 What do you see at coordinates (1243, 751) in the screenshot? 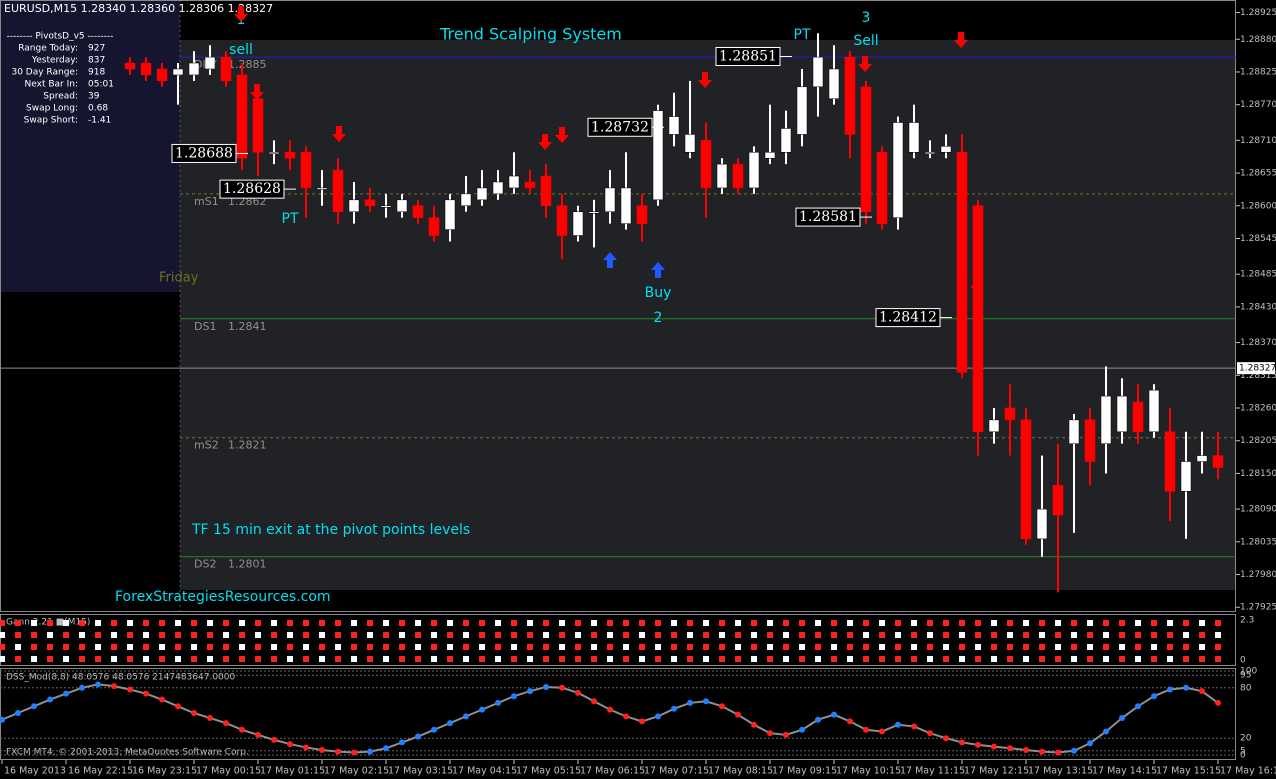
I see `dss-tick-label: 5` at bounding box center [1243, 751].